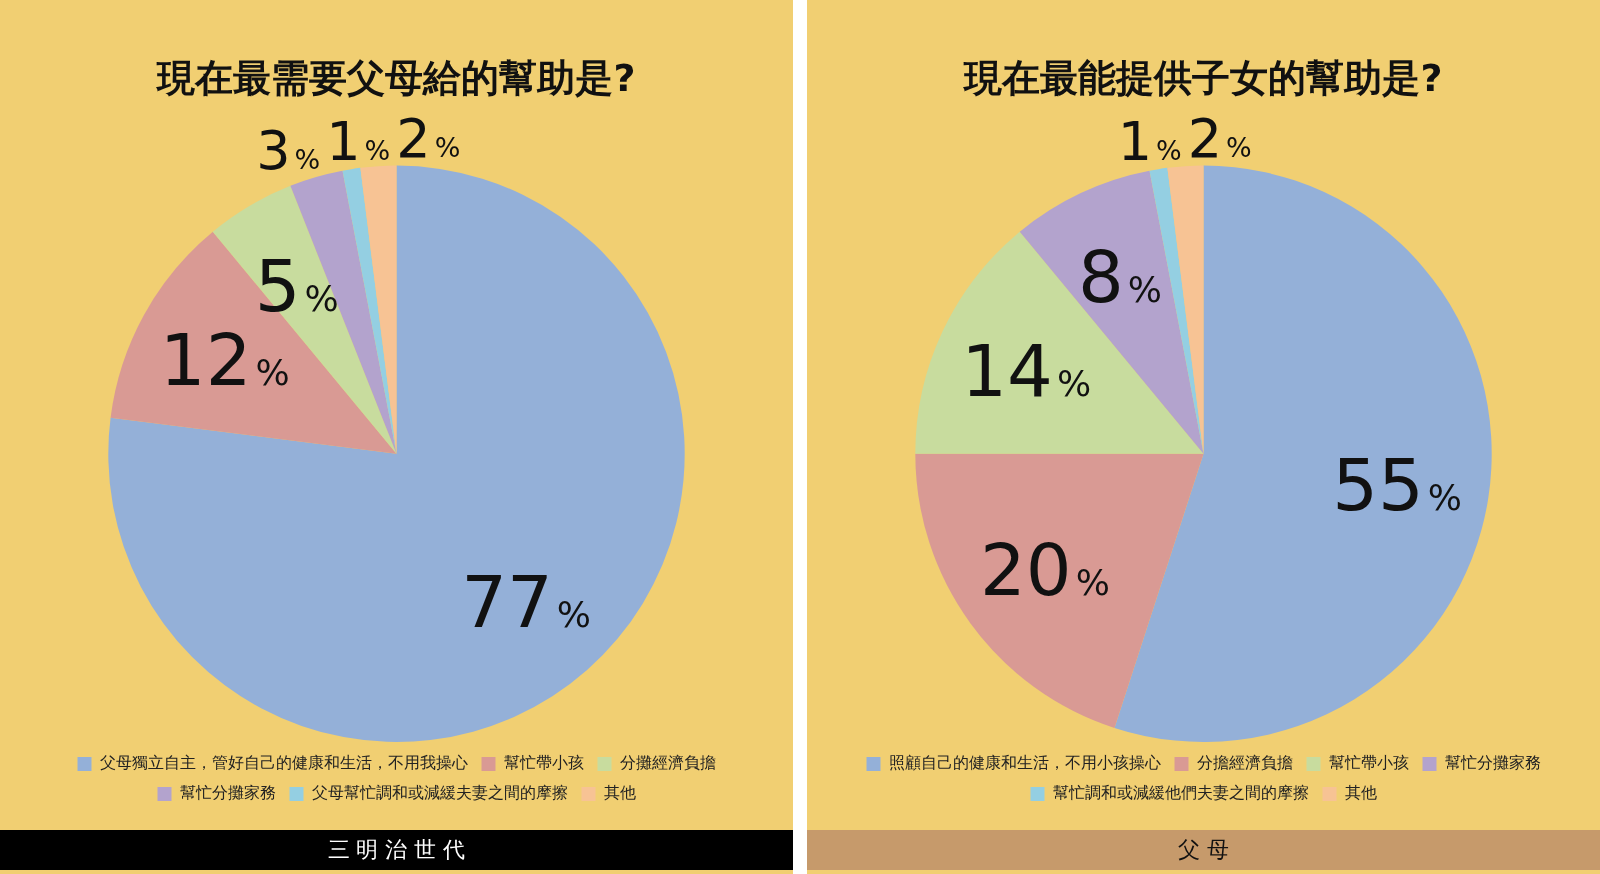 The width and height of the screenshot is (1600, 874). I want to click on data-label: 20%, so click(1045, 569).